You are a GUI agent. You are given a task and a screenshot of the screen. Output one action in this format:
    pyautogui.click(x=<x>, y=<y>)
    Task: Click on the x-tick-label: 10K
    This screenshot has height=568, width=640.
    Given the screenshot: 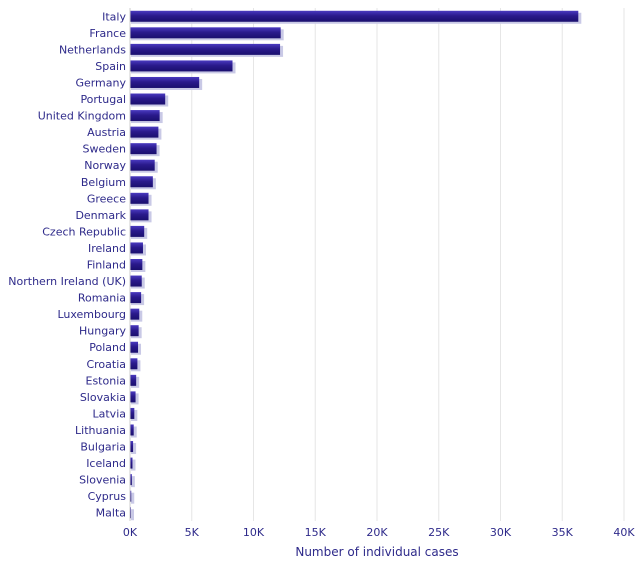 What is the action you would take?
    pyautogui.click(x=254, y=532)
    